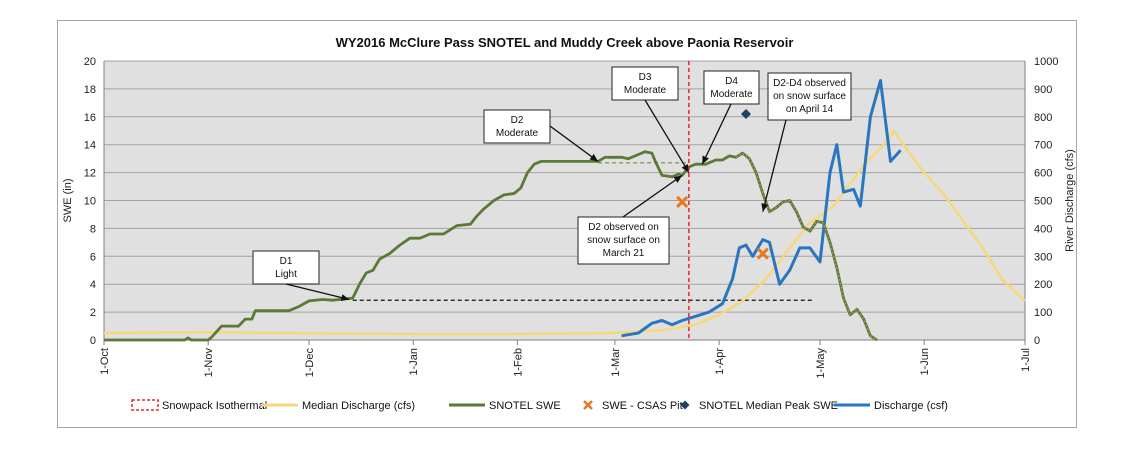  I want to click on annotation-text: D3, so click(645, 77).